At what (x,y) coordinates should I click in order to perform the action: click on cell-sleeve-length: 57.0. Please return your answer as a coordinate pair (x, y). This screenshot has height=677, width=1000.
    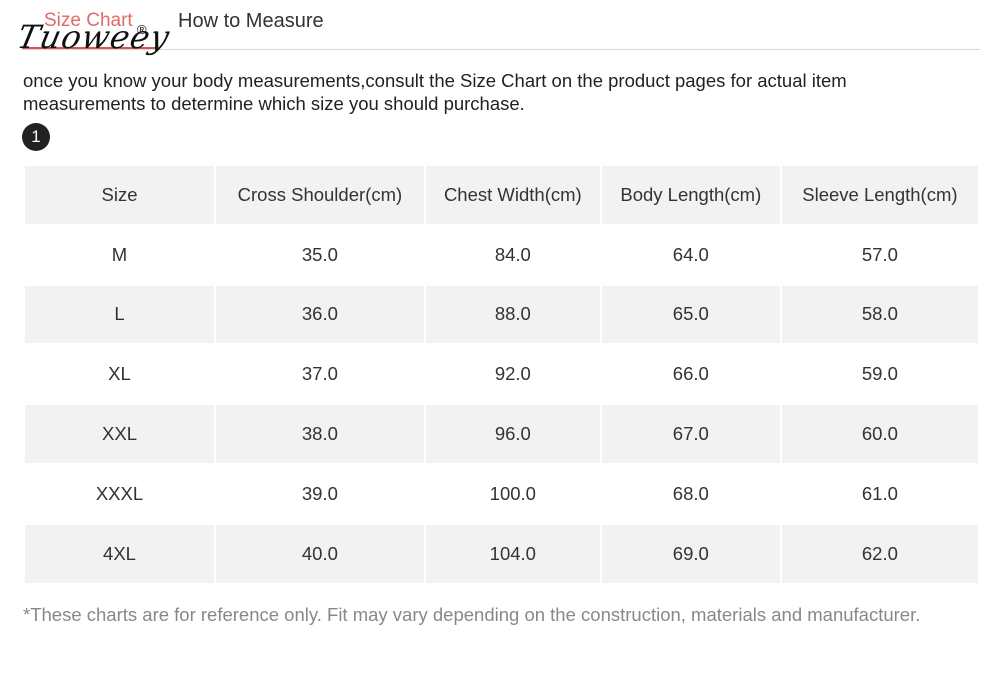
    Looking at the image, I should click on (879, 254).